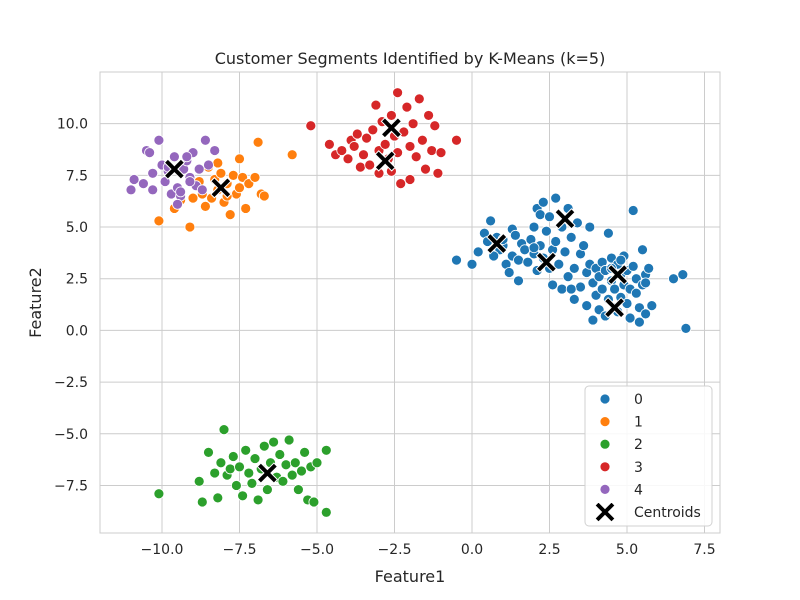 The height and width of the screenshot is (600, 800). I want to click on legend-label-1: 1, so click(638, 423).